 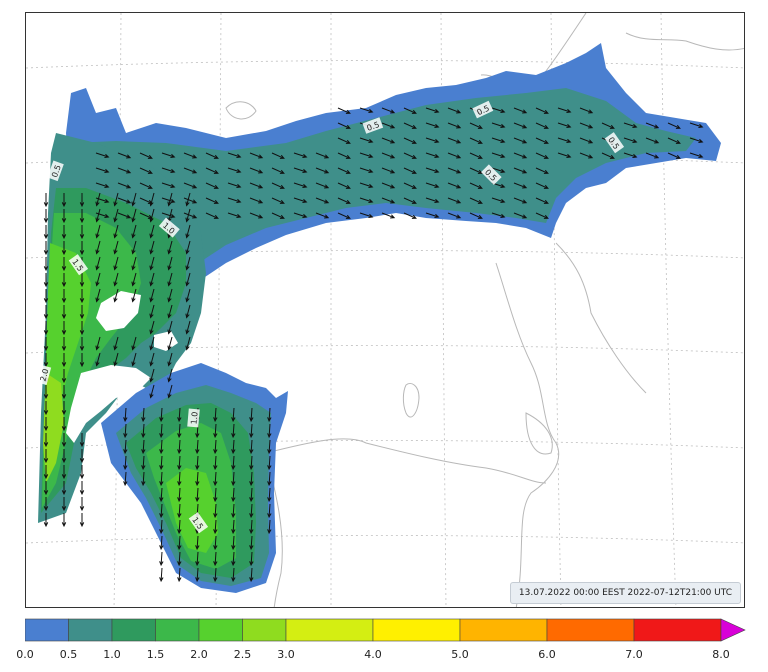 What do you see at coordinates (721, 654) in the screenshot?
I see `colorbar-tick-label: 8.0` at bounding box center [721, 654].